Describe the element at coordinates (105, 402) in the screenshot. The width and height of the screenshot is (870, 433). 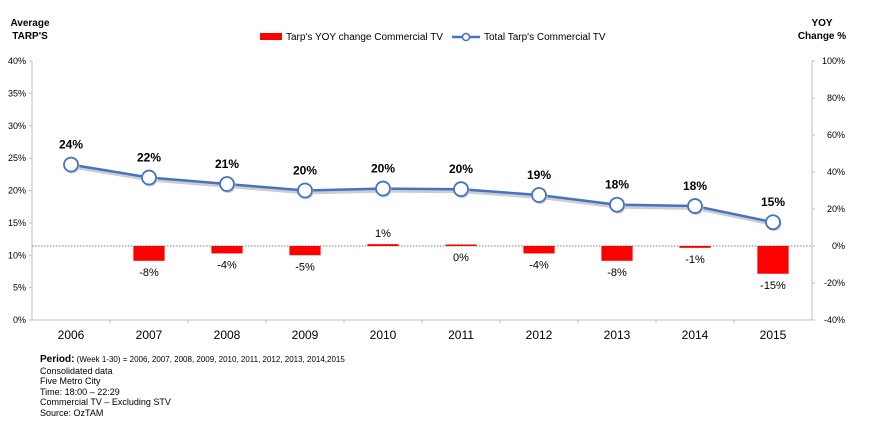
I see `note-channel: Commercial TV – Excluding STV` at that location.